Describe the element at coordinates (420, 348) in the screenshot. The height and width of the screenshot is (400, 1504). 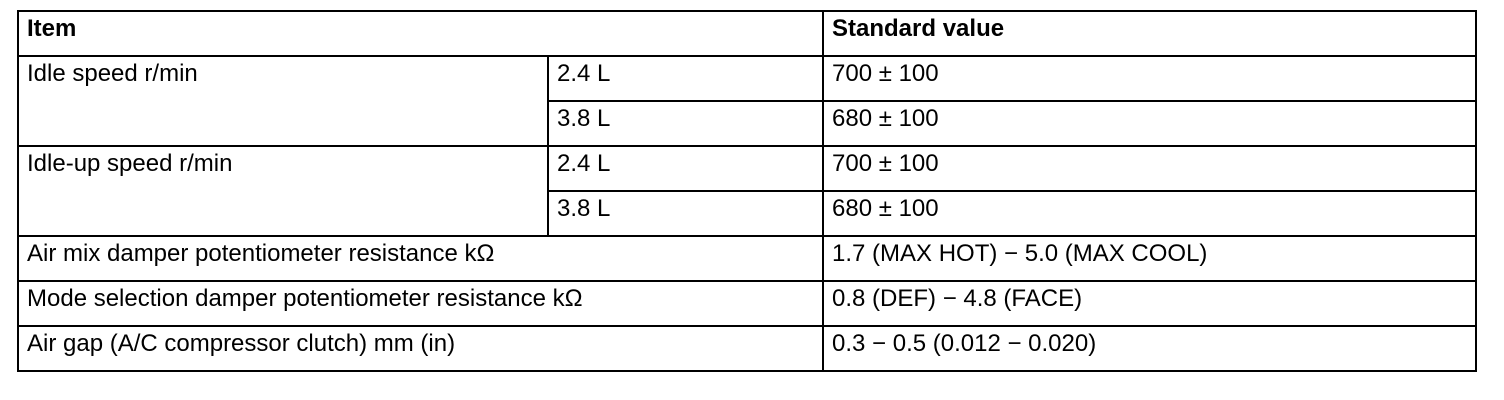
I see `item-cell: Air gap (A/C compressor clutch) mm (in)` at that location.